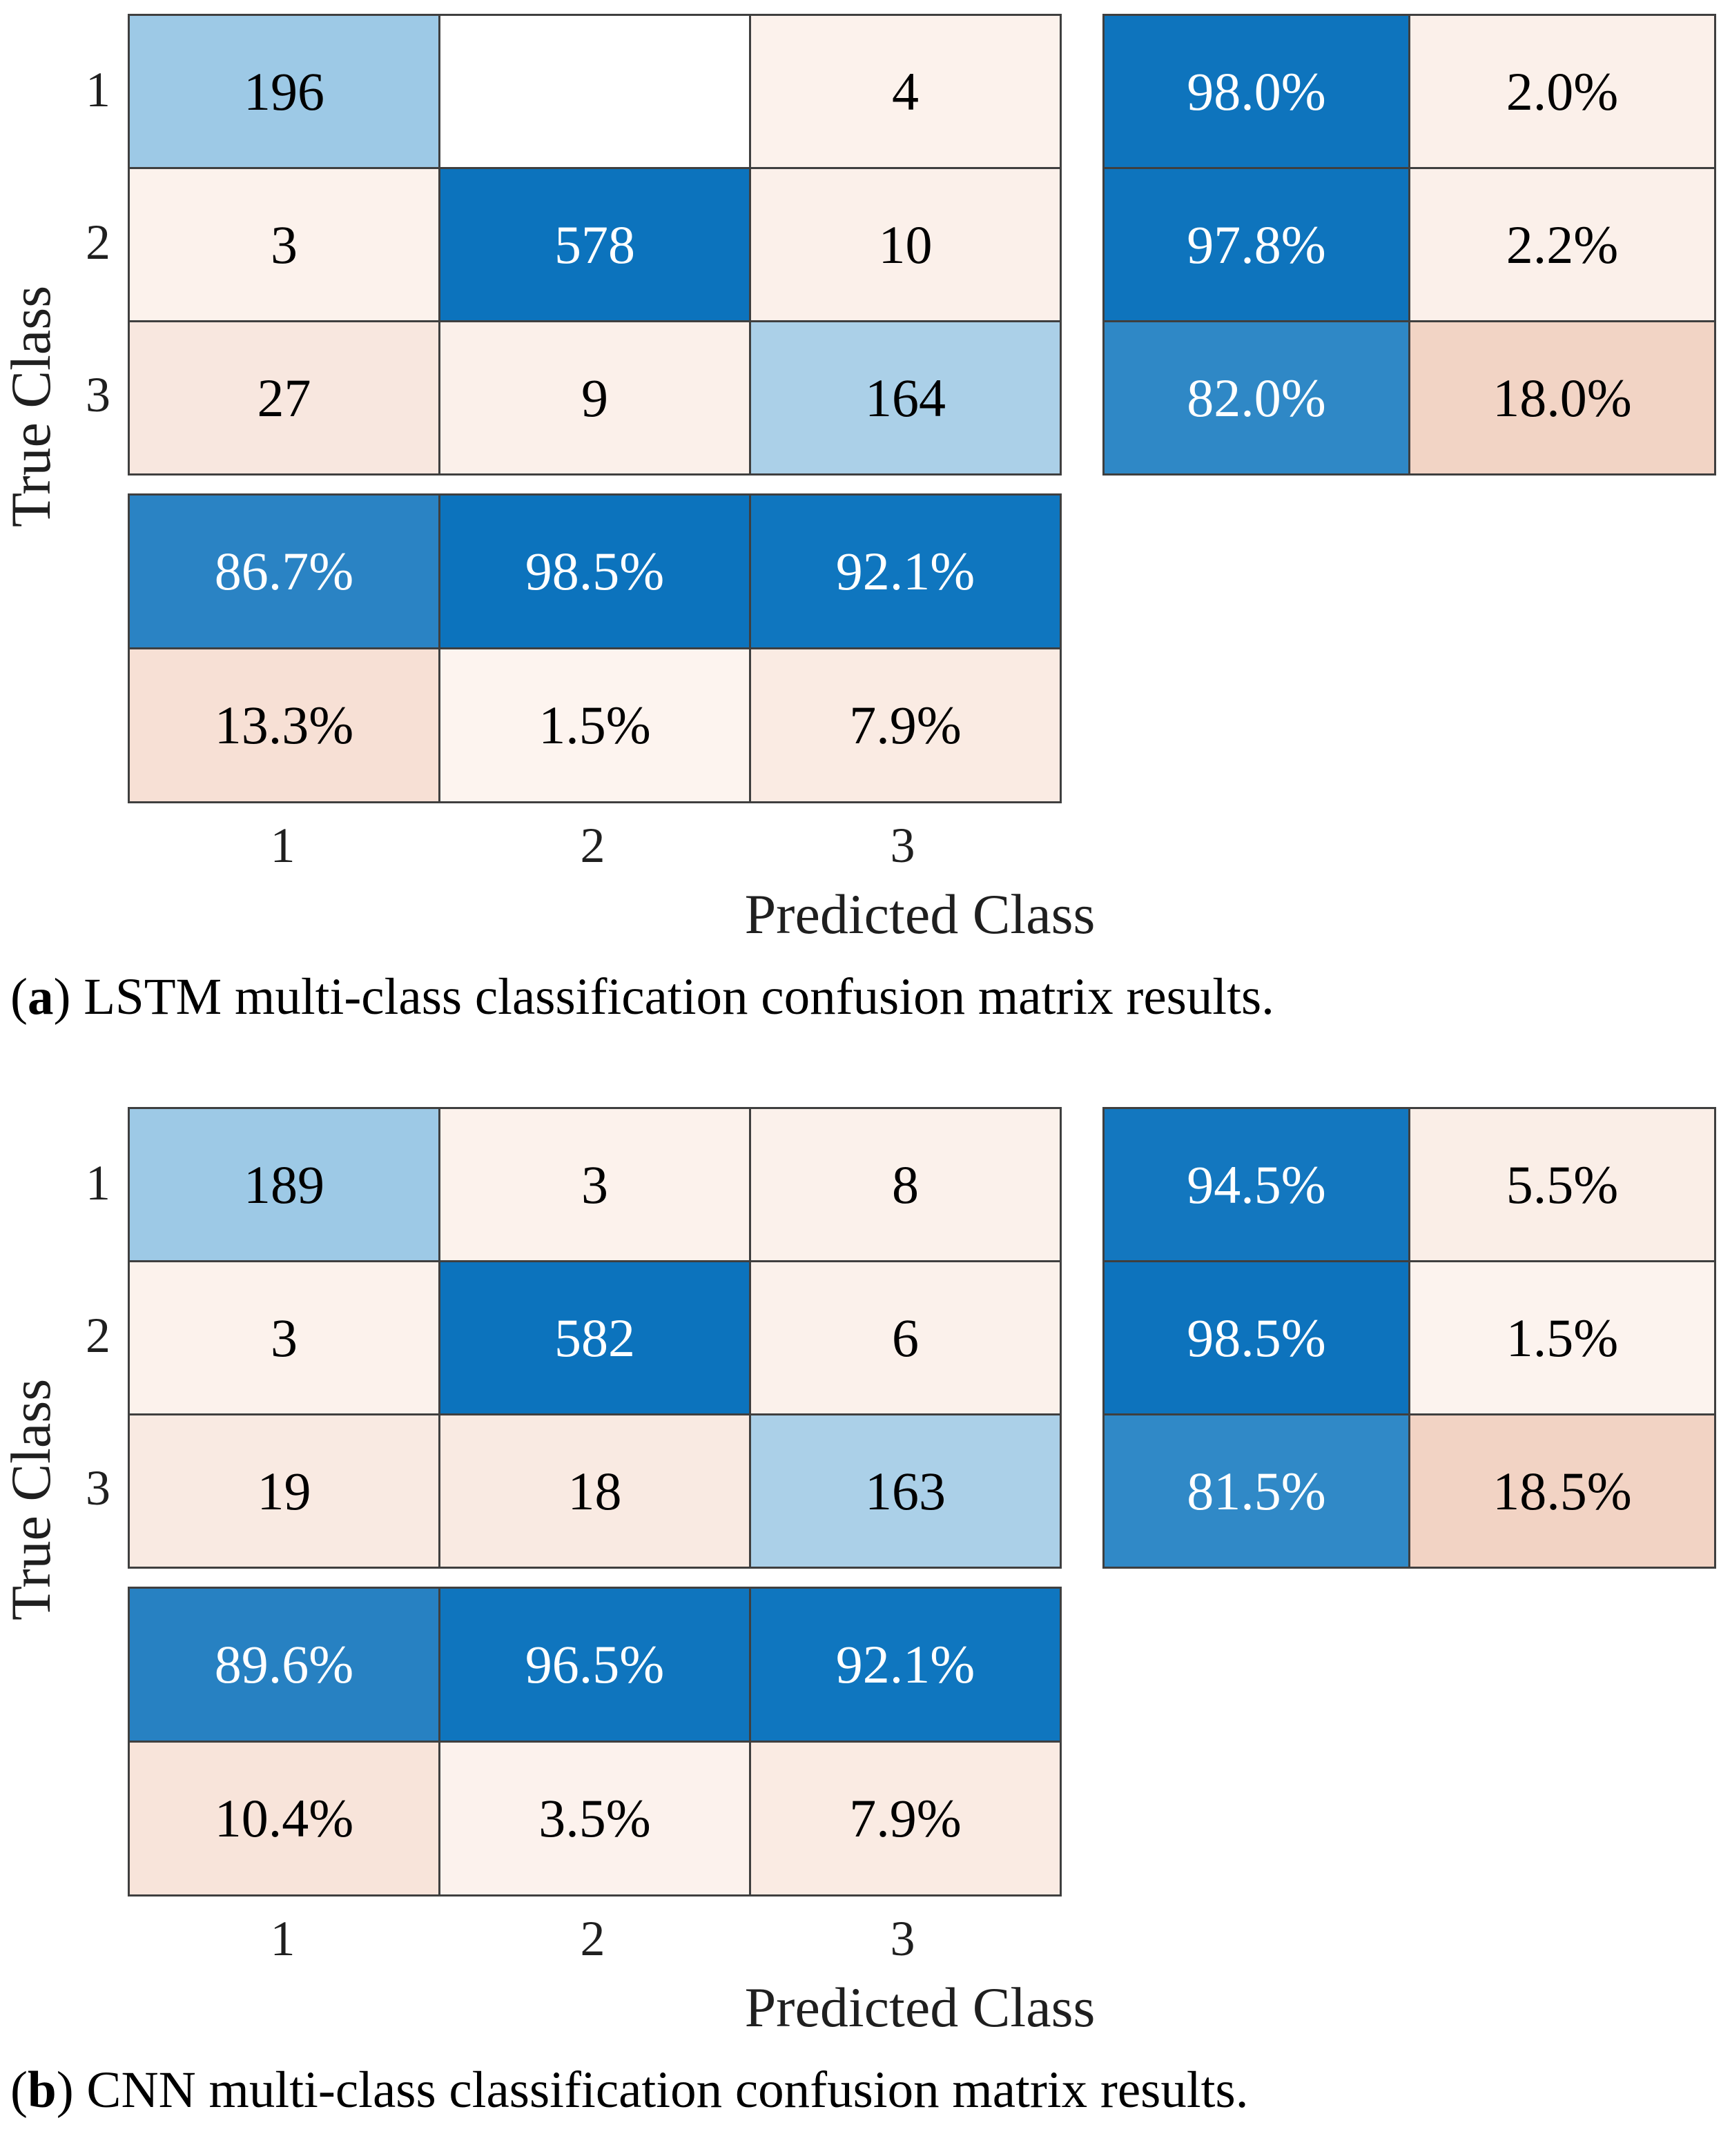 The width and height of the screenshot is (1721, 2156). What do you see at coordinates (1256, 1184) in the screenshot?
I see `row-summary-cell: 94.5%` at bounding box center [1256, 1184].